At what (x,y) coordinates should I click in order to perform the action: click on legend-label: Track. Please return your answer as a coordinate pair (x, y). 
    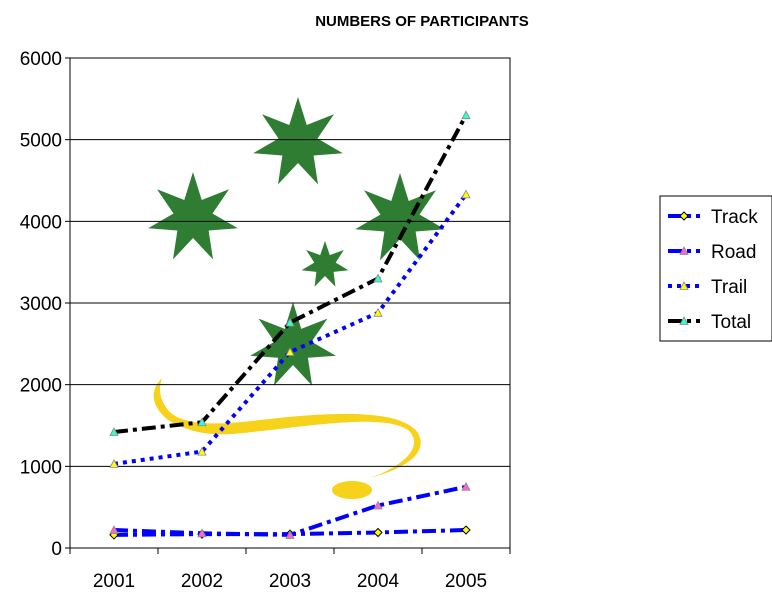
    Looking at the image, I should click on (734, 217).